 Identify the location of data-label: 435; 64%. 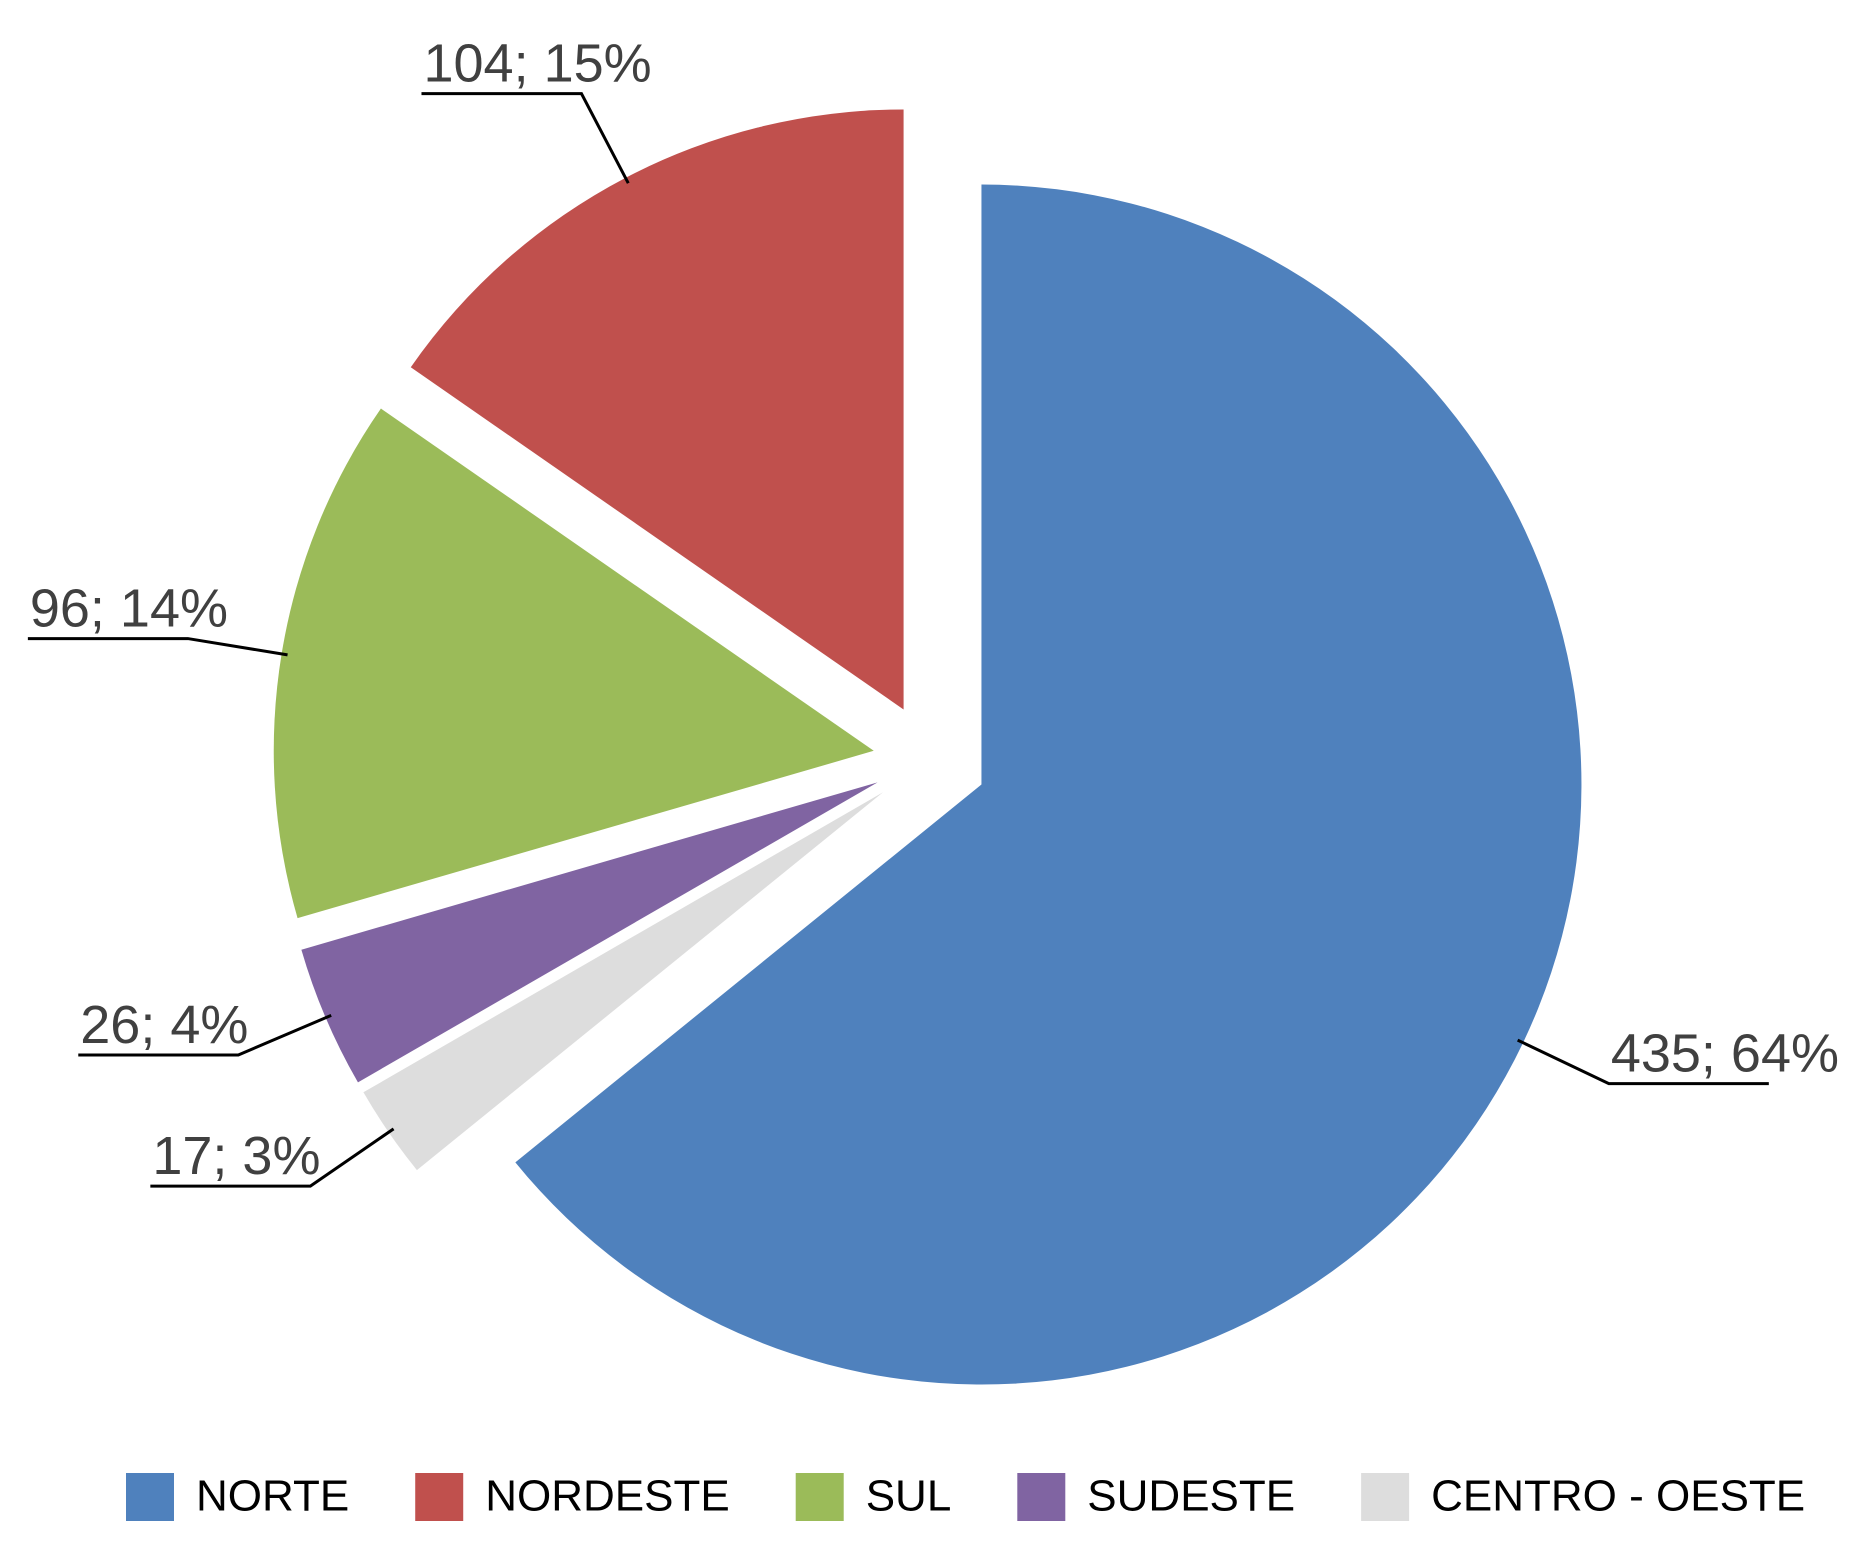
(1725, 1054).